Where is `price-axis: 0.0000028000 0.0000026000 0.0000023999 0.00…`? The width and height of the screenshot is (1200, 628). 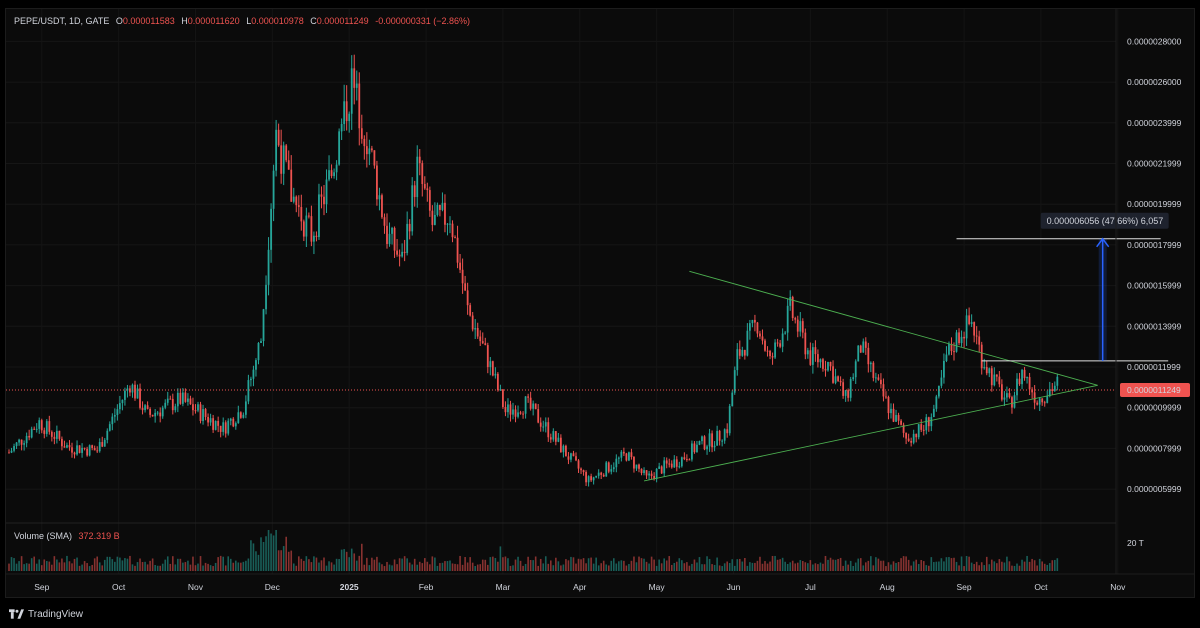
price-axis: 0.0000028000 0.0000026000 0.0000023999 0.00… is located at coordinates (1154, 265).